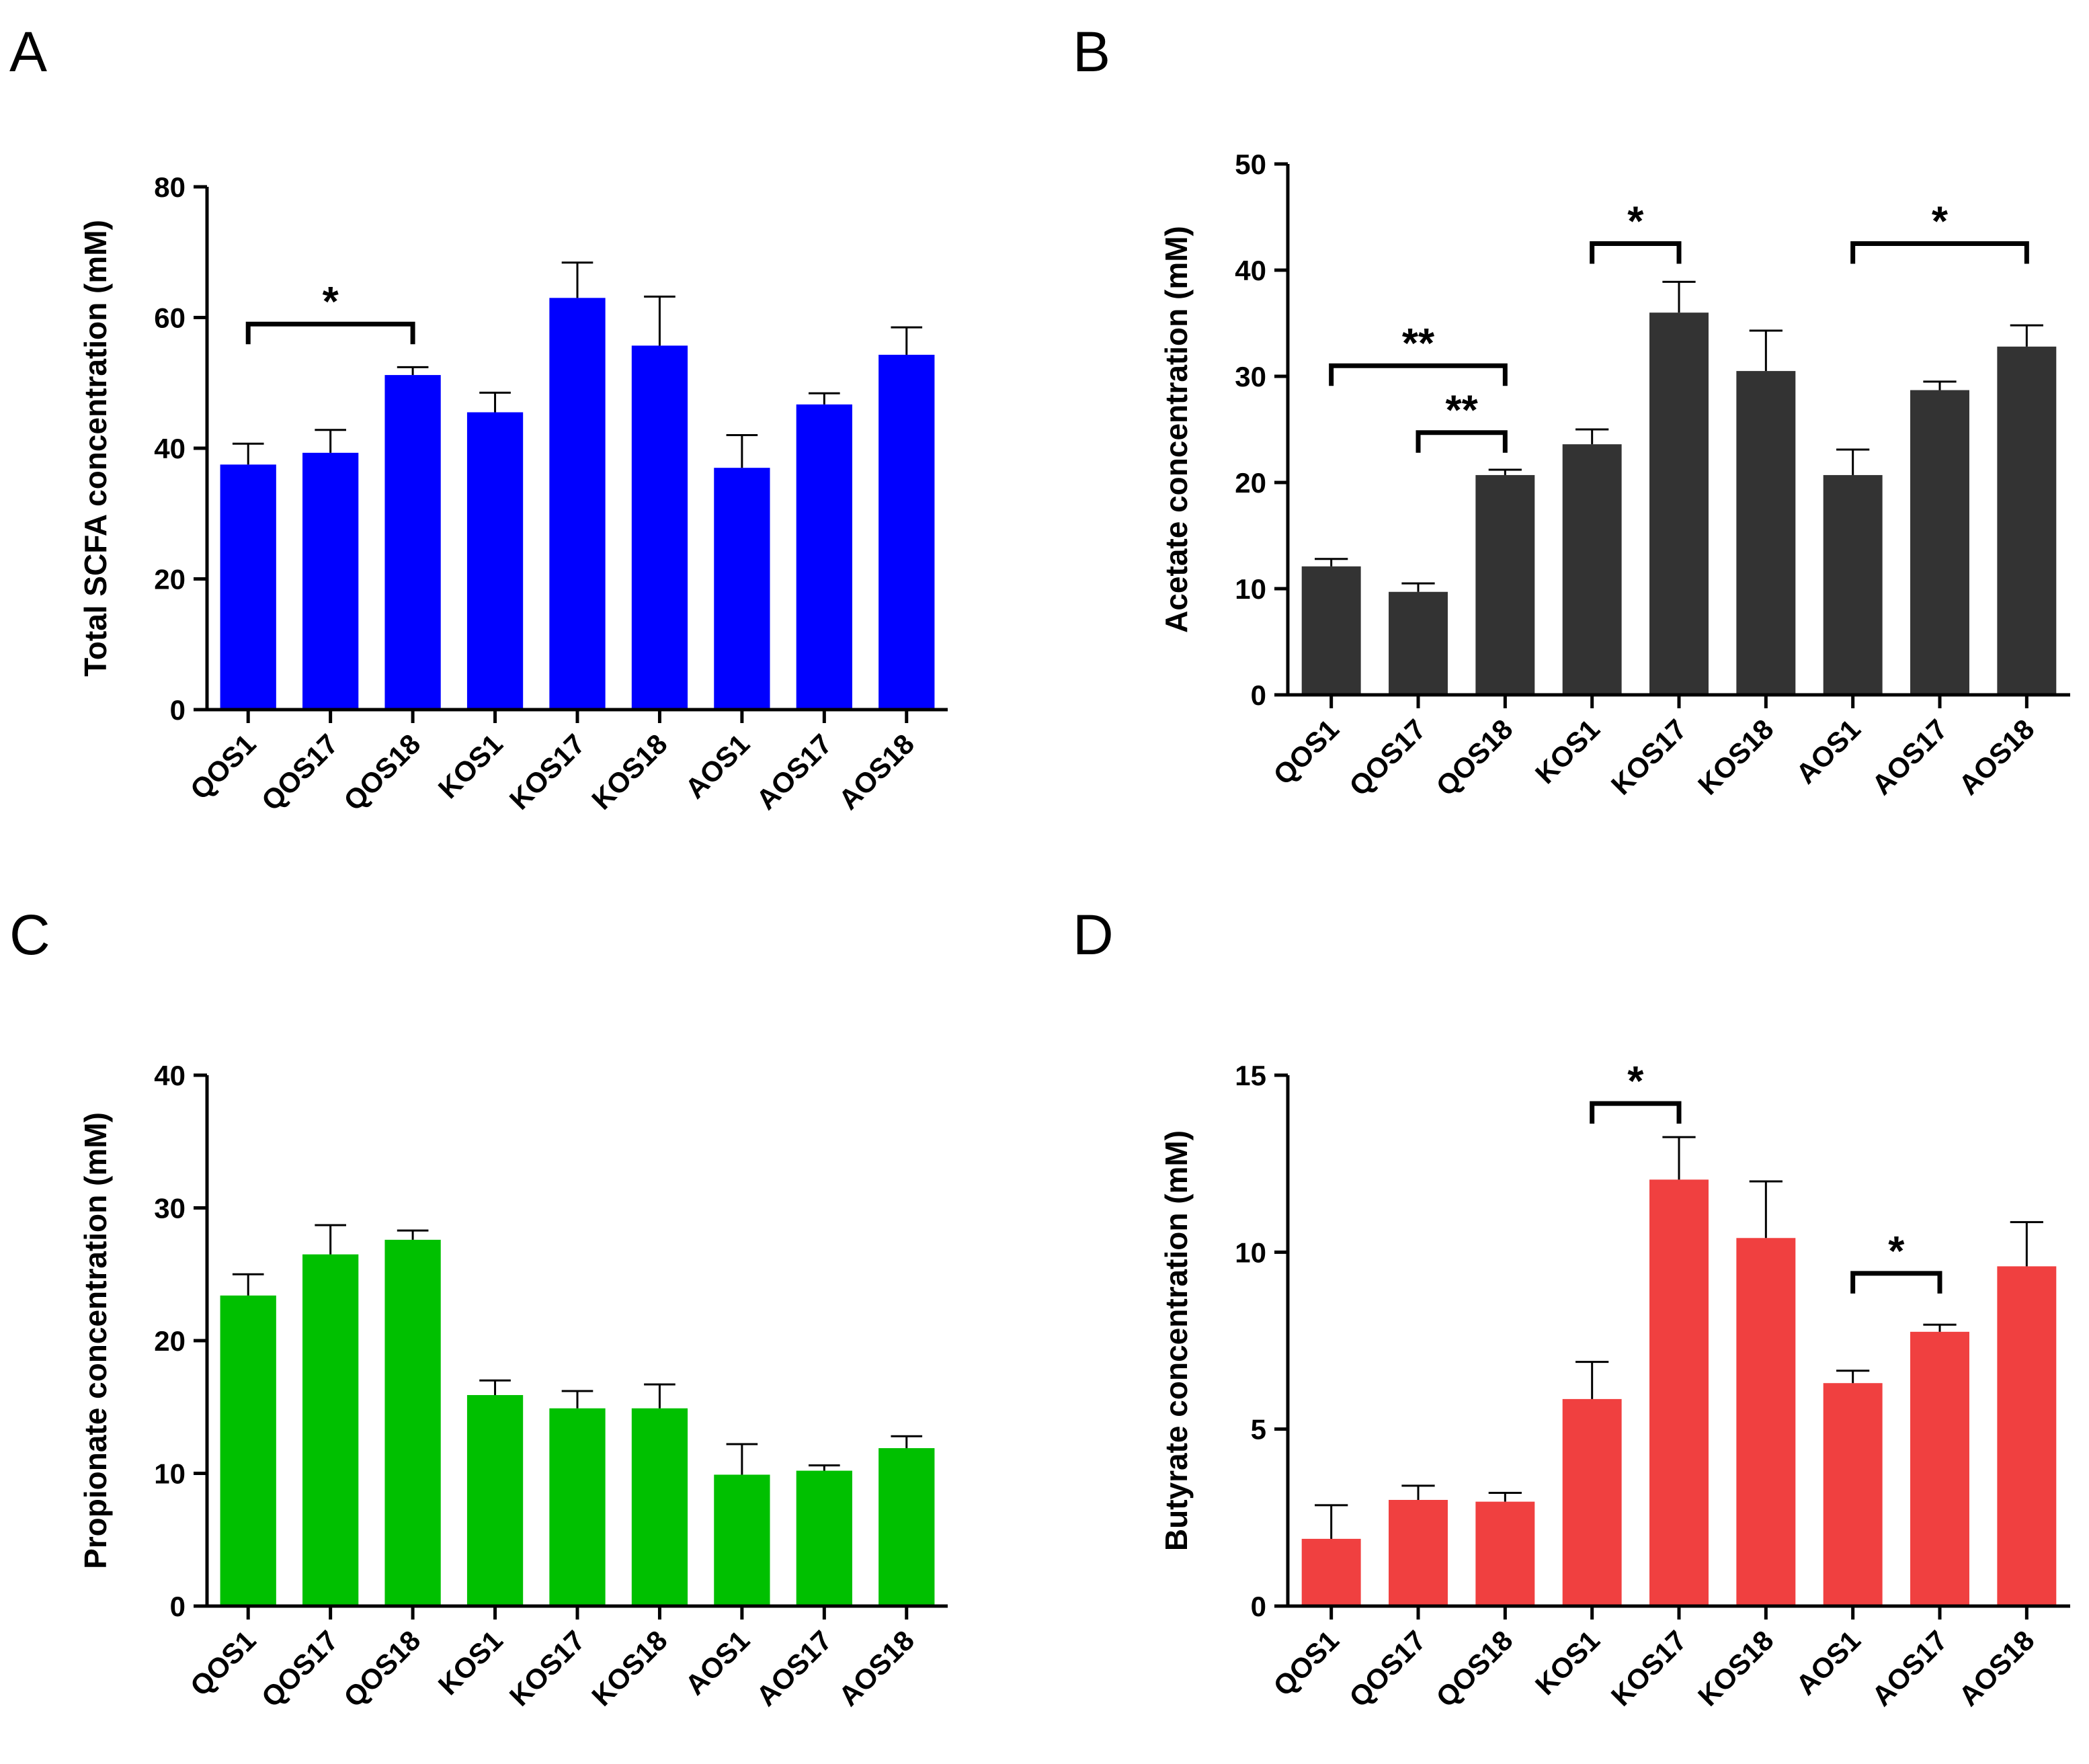  What do you see at coordinates (170, 318) in the screenshot?
I see `y-tick-label: 60` at bounding box center [170, 318].